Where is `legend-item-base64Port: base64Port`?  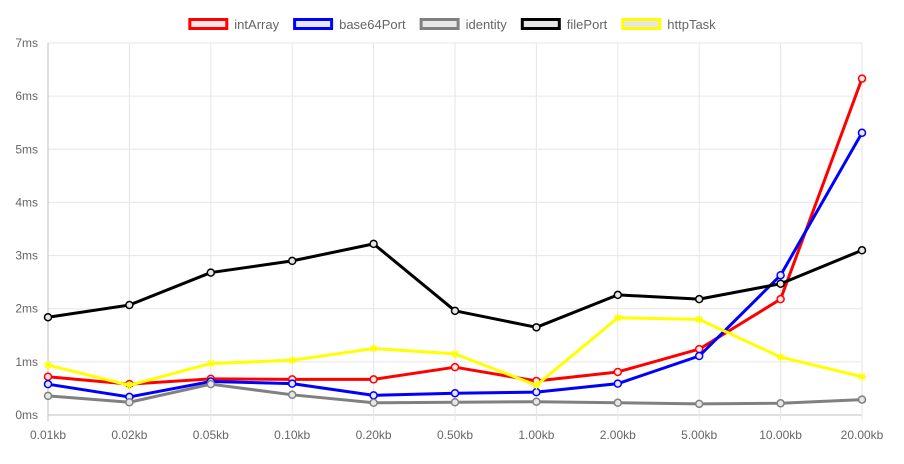 legend-item-base64Port: base64Port is located at coordinates (349, 24).